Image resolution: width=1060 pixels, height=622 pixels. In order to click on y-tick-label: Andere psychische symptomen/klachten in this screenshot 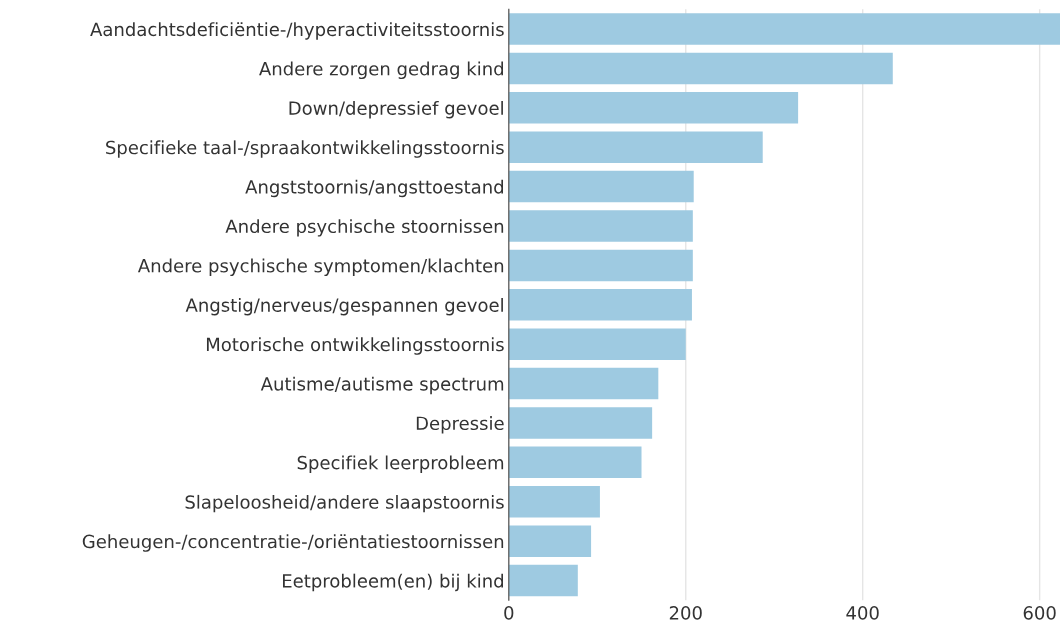, I will do `click(320, 267)`.